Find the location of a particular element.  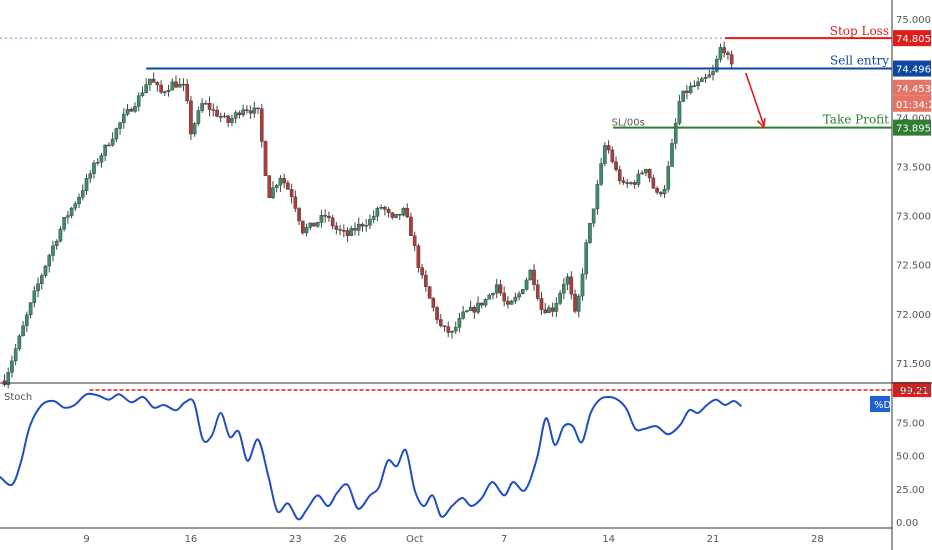

stoch-tick-label: 25.00 is located at coordinates (910, 490).